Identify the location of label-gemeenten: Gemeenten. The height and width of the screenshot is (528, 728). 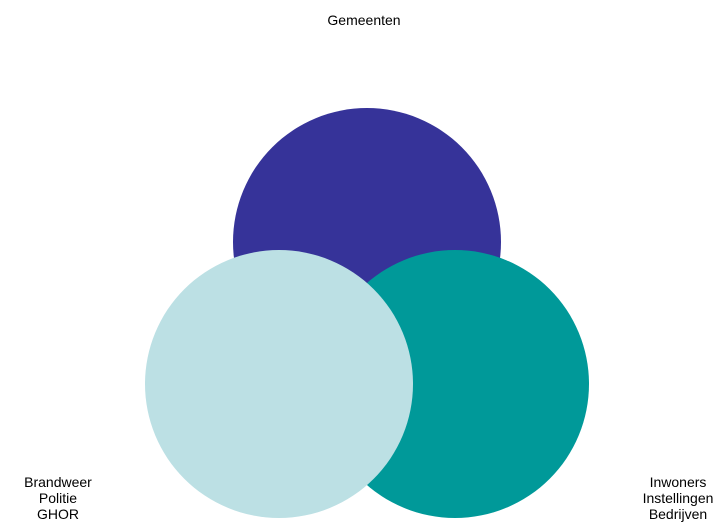
(364, 20).